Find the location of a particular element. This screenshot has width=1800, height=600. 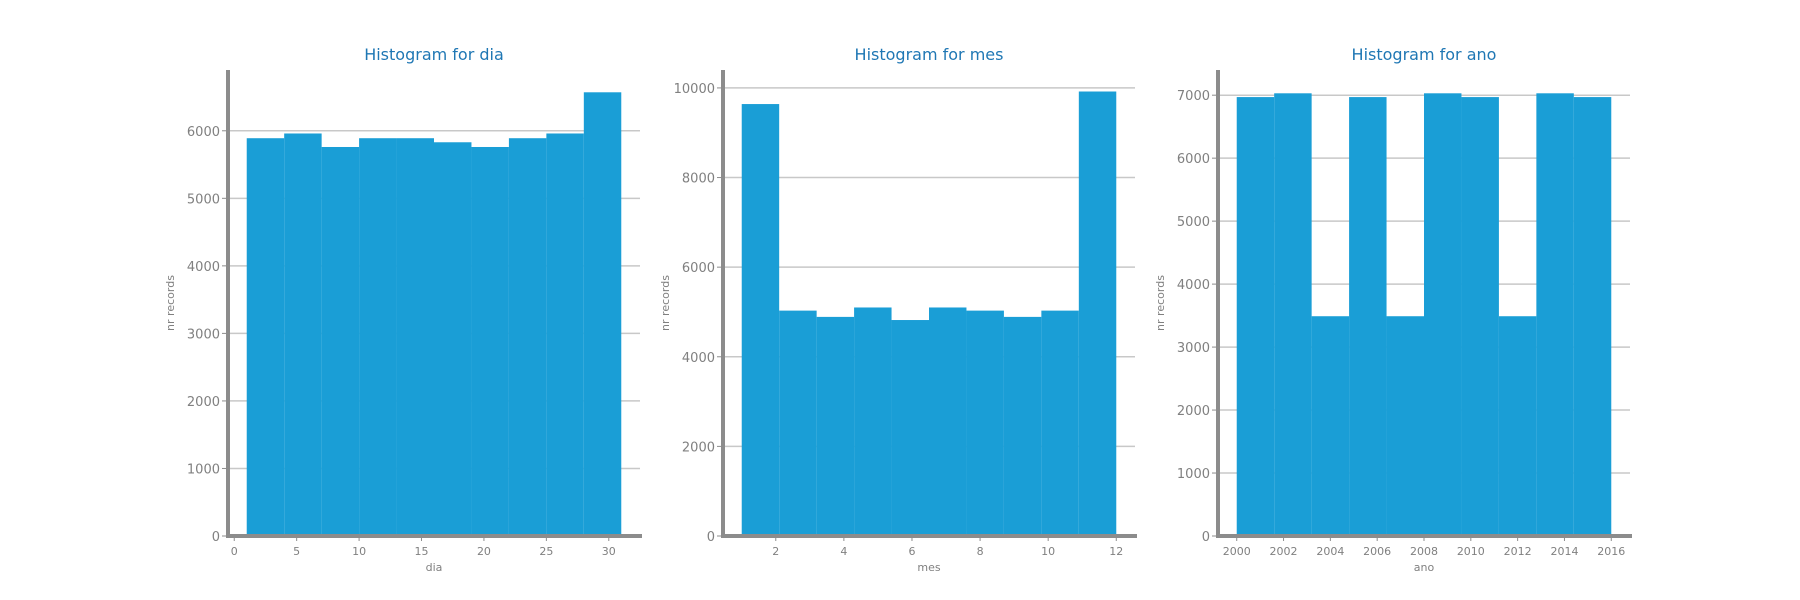

y-tick-label: 10000 is located at coordinates (694, 89).